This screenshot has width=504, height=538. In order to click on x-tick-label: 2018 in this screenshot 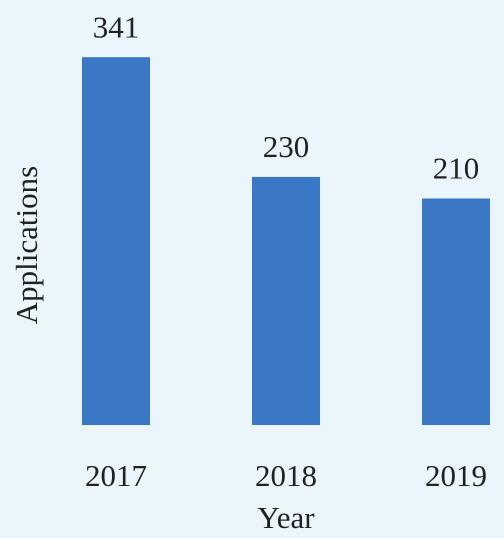, I will do `click(286, 475)`.